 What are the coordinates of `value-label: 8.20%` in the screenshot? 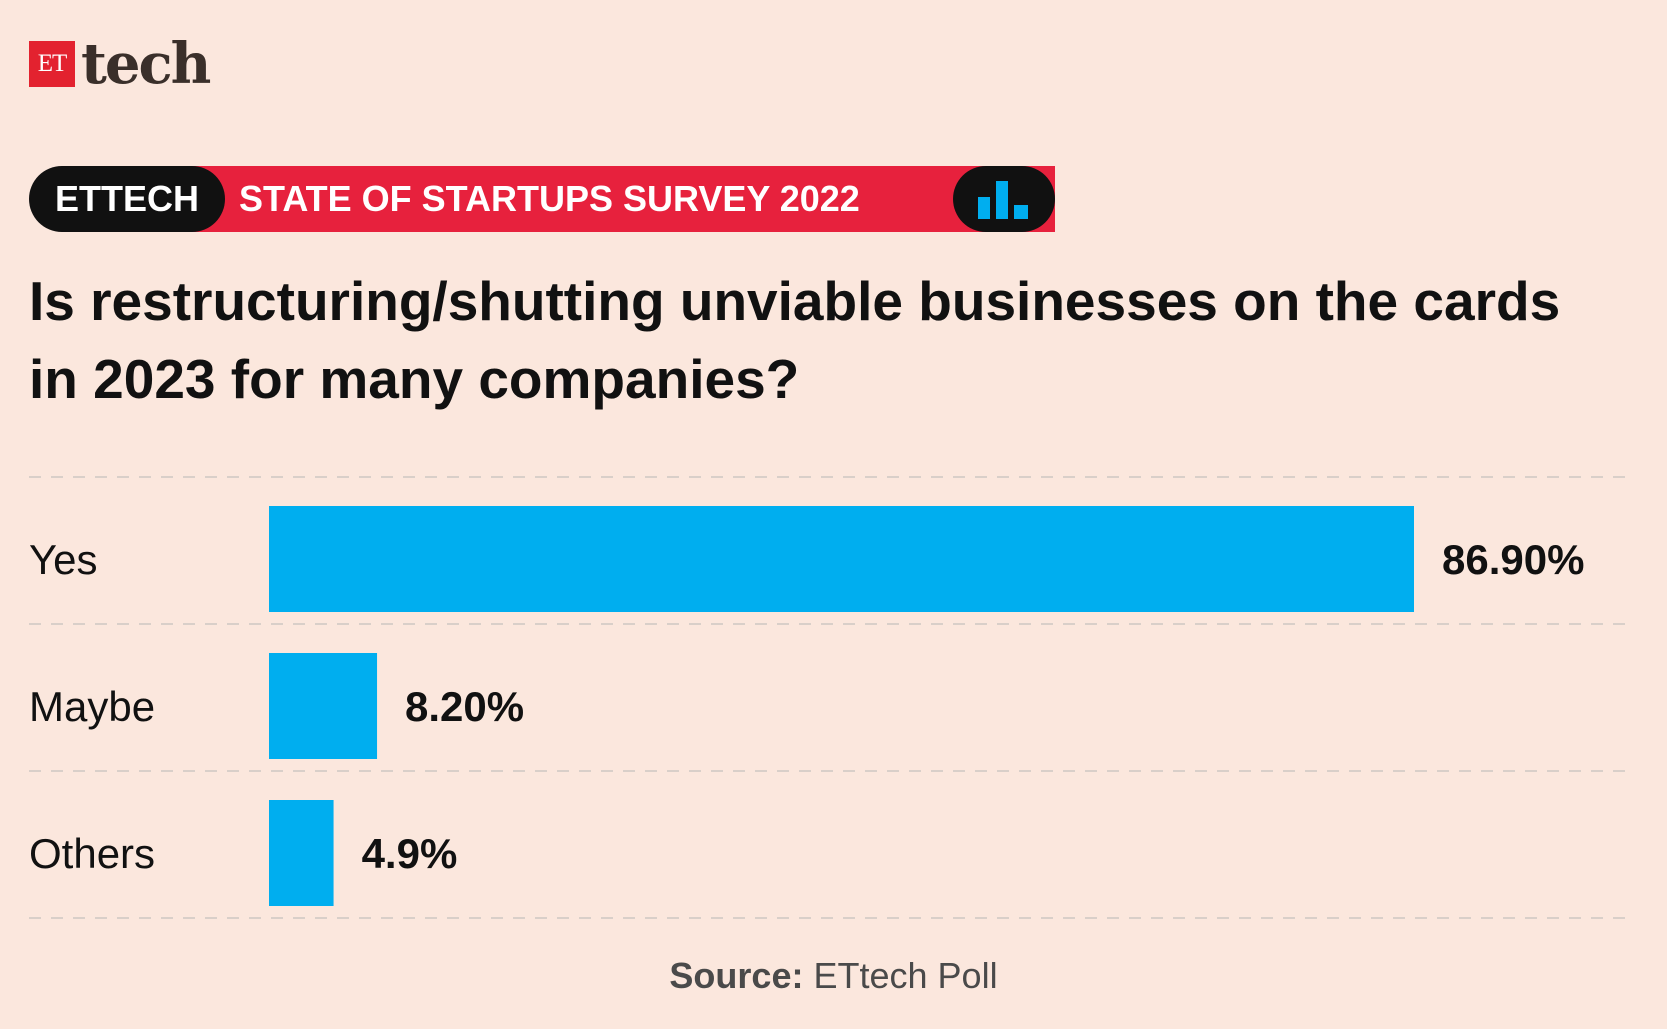 It's located at (464, 706).